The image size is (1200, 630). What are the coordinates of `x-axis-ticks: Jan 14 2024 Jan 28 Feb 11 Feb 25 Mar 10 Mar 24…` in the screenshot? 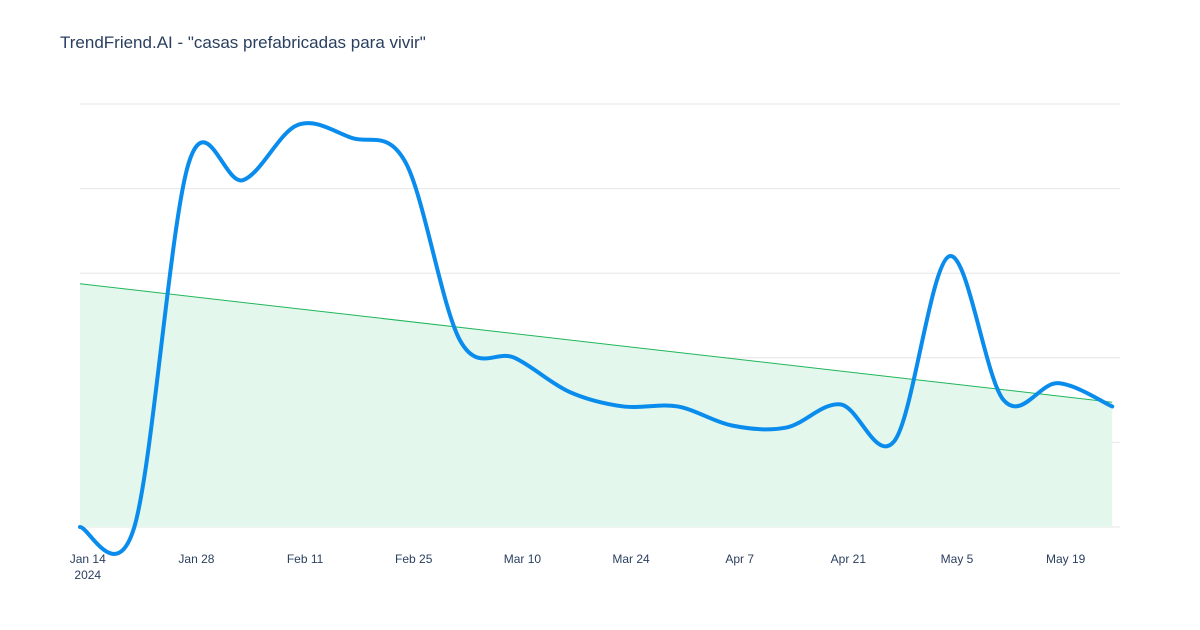 It's located at (578, 567).